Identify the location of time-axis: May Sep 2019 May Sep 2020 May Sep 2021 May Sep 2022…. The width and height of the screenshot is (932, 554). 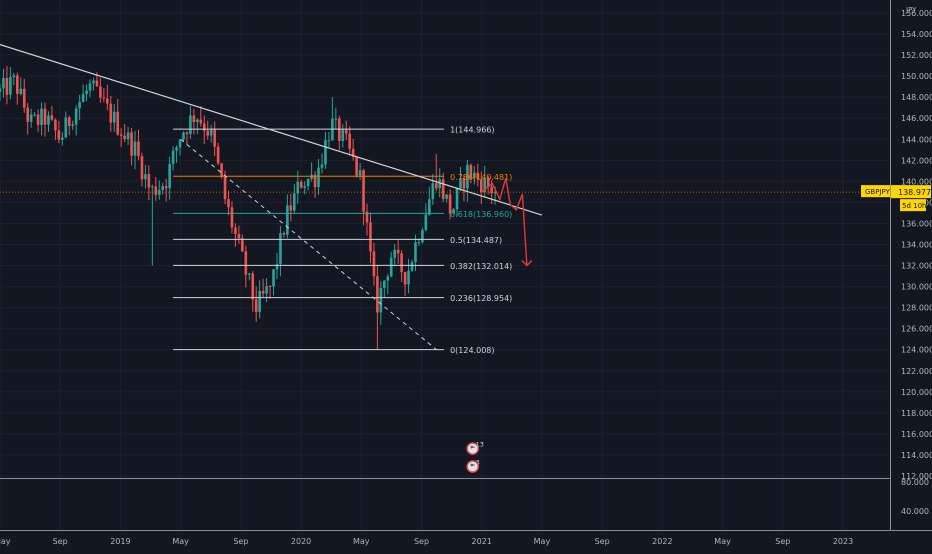
(466, 540).